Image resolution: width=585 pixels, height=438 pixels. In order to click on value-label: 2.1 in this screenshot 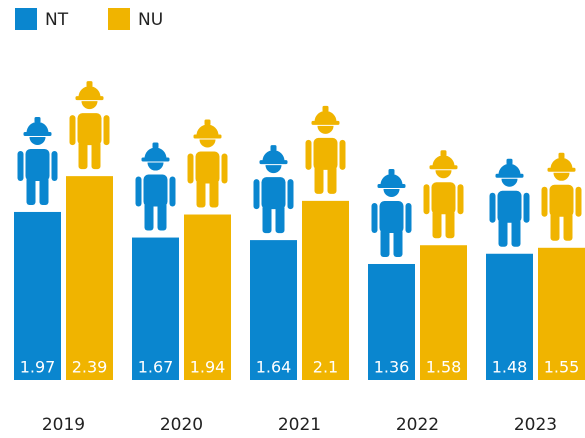, I will do `click(325, 367)`.